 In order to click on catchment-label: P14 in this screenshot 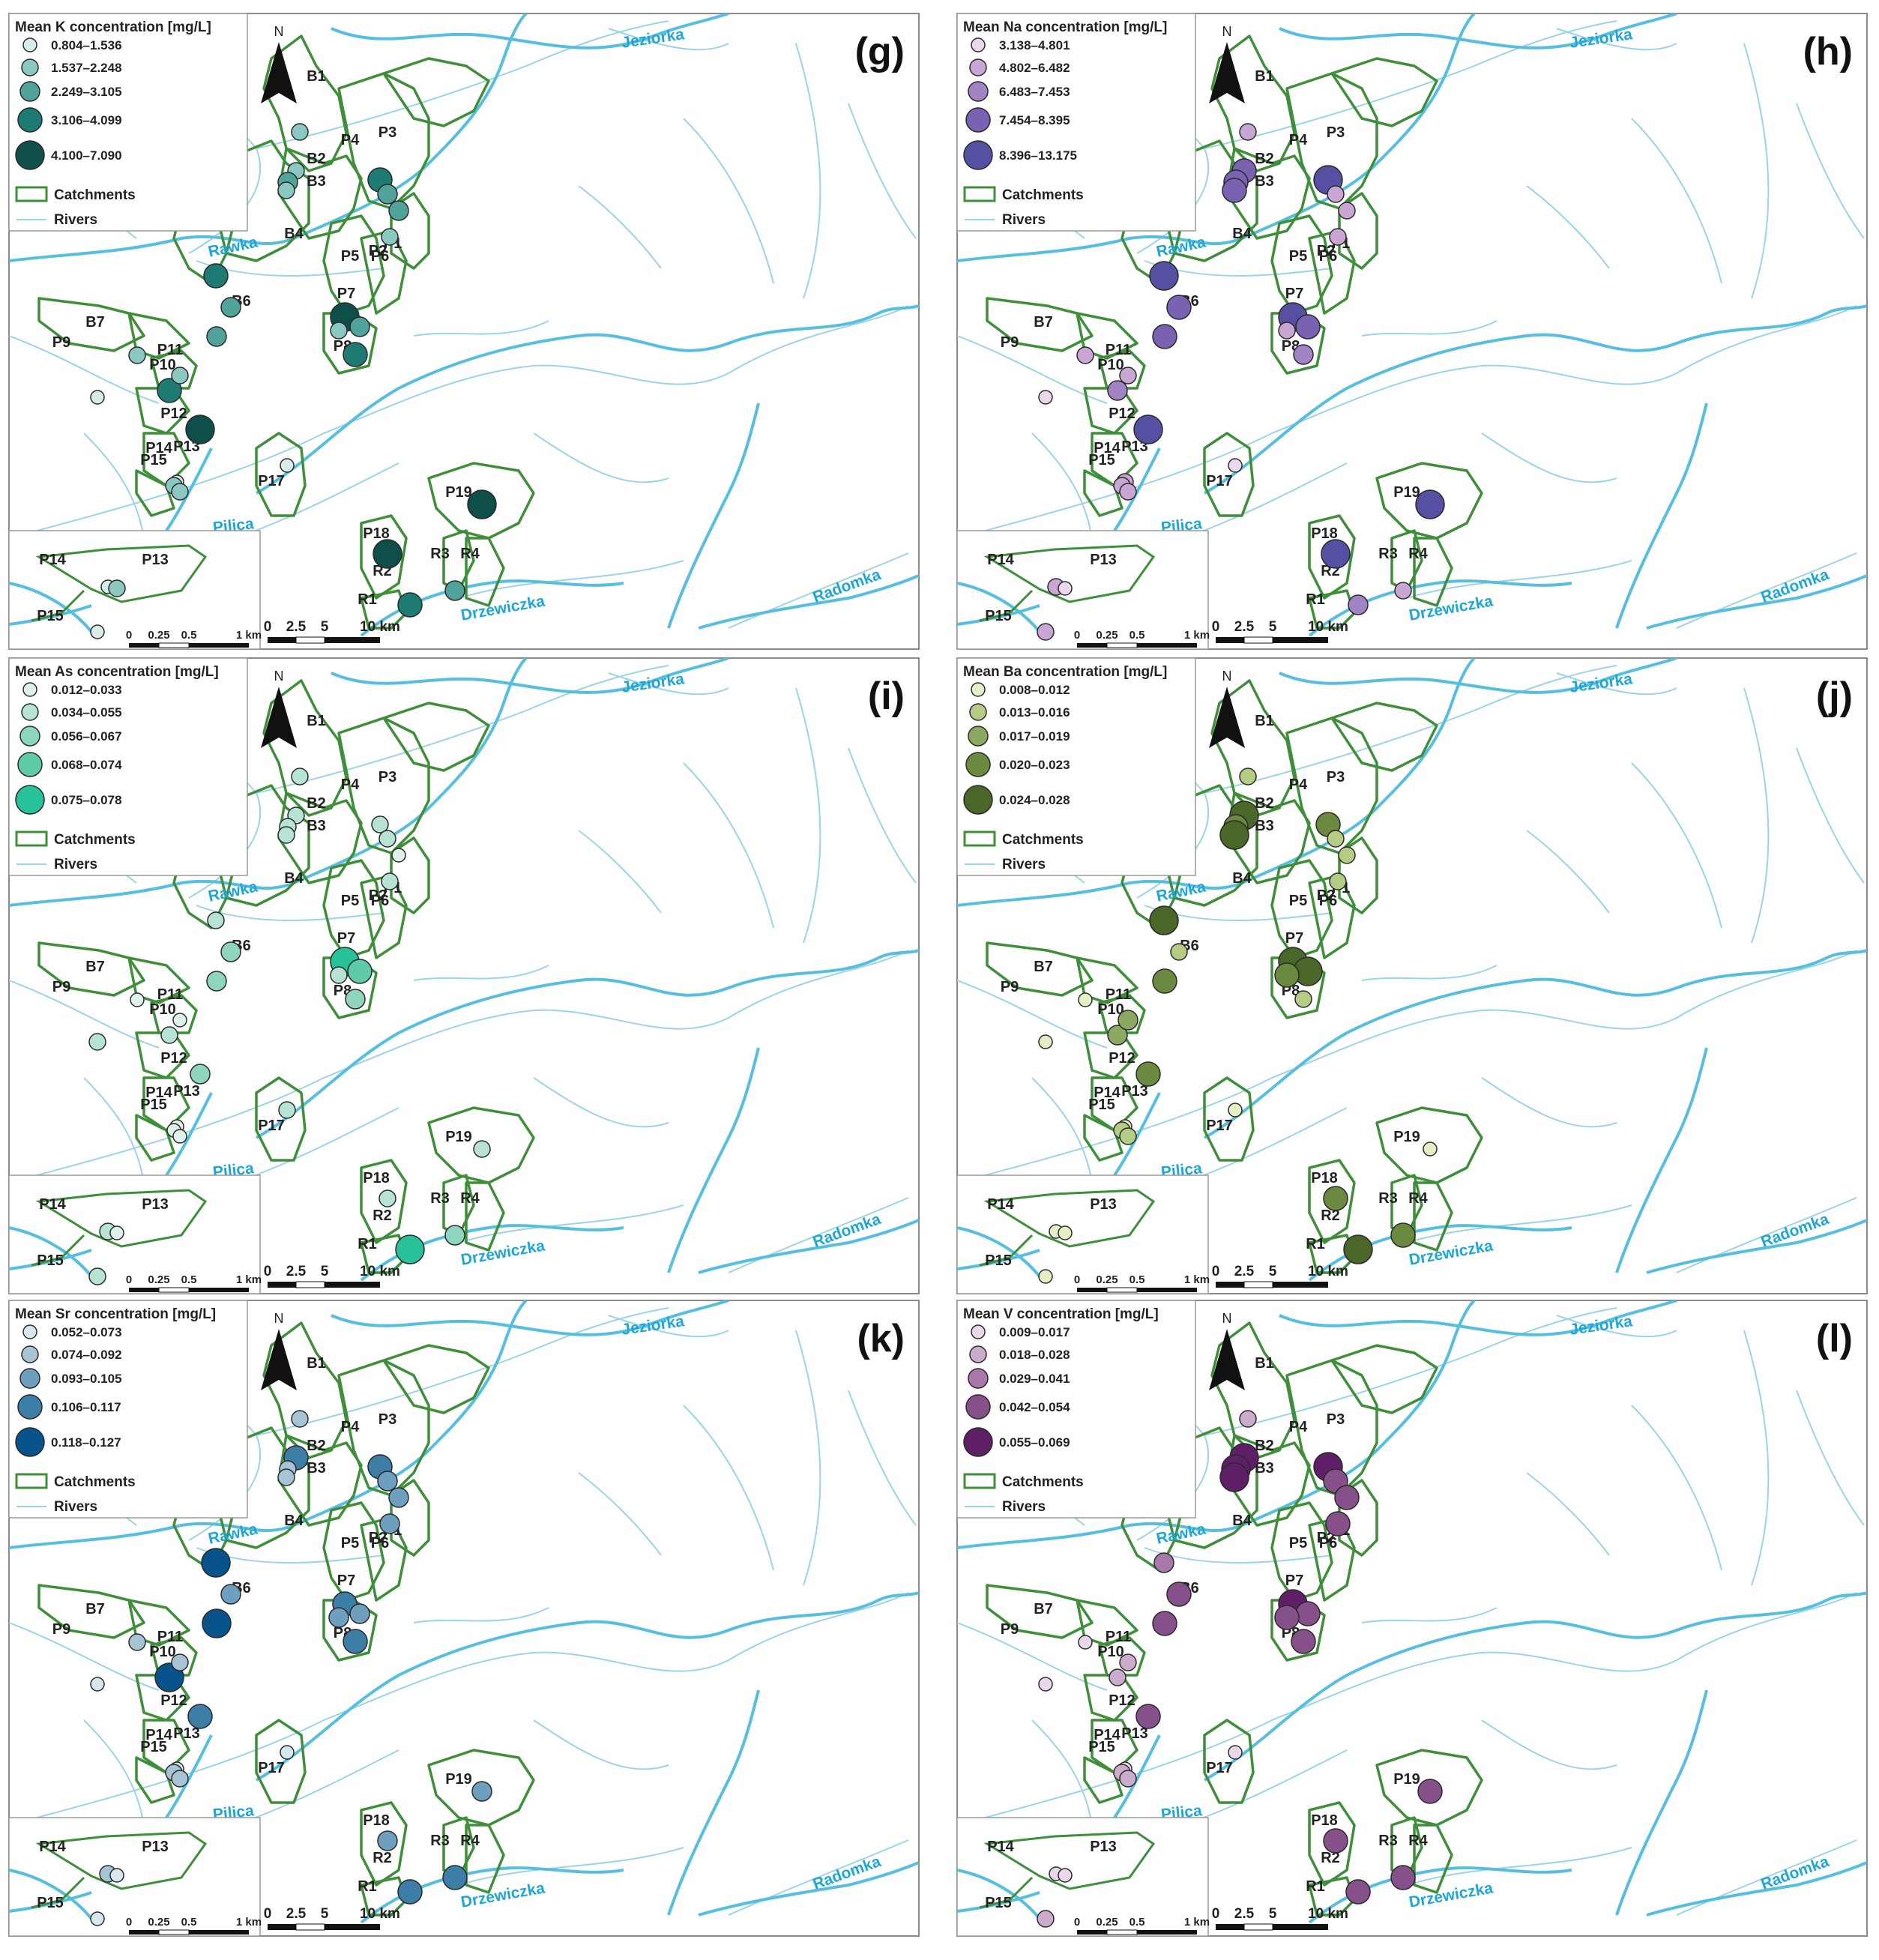, I will do `click(1107, 1093)`.